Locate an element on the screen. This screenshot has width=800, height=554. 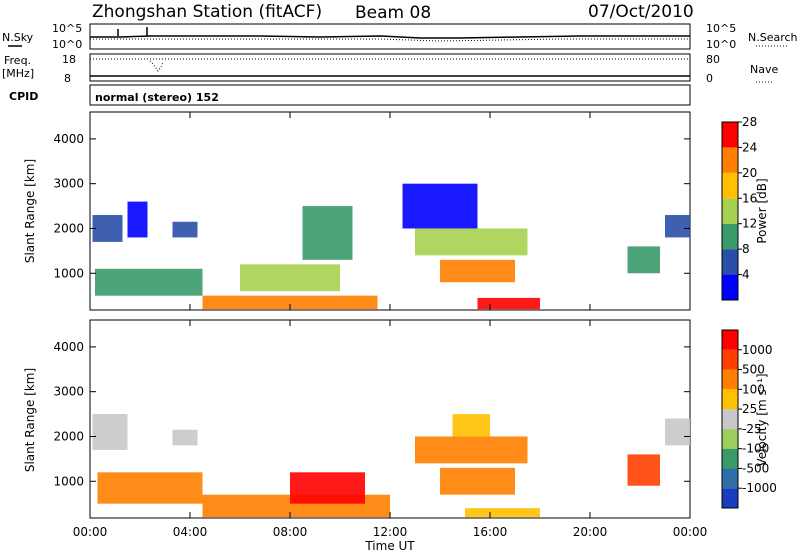
nsky-tick-high: 10^5 is located at coordinates (67, 28).